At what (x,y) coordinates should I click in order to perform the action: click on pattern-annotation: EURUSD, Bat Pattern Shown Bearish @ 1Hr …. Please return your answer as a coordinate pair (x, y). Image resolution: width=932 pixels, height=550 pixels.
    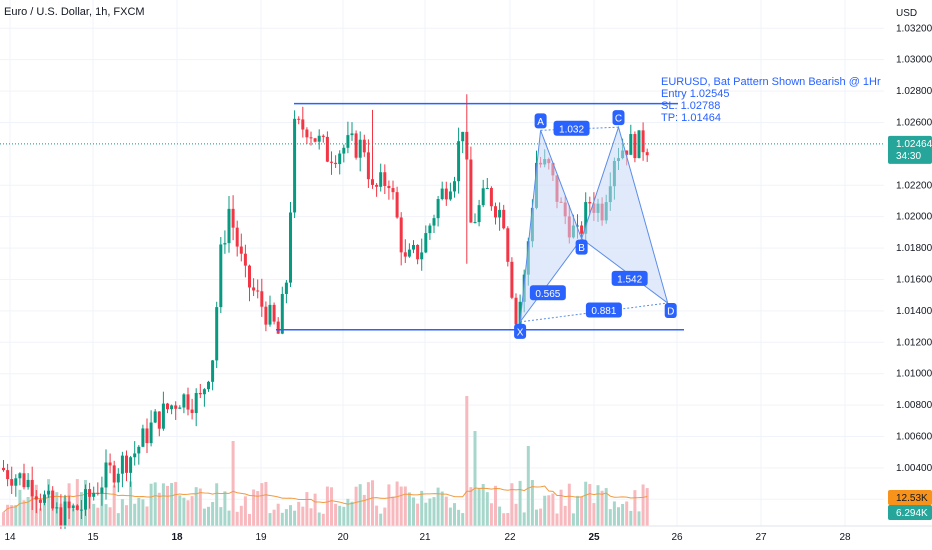
    Looking at the image, I should click on (771, 100).